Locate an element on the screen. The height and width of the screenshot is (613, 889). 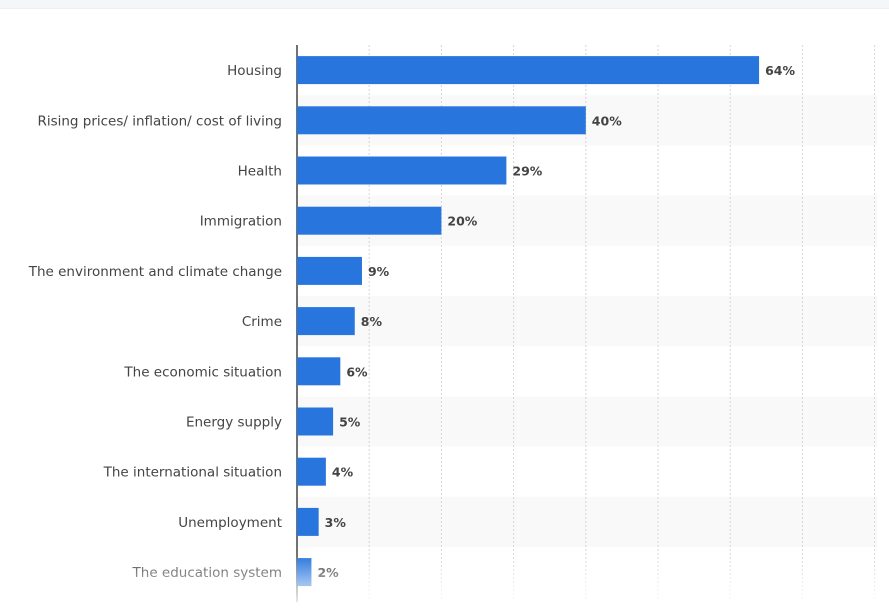
category-label: Unemployment is located at coordinates (230, 523).